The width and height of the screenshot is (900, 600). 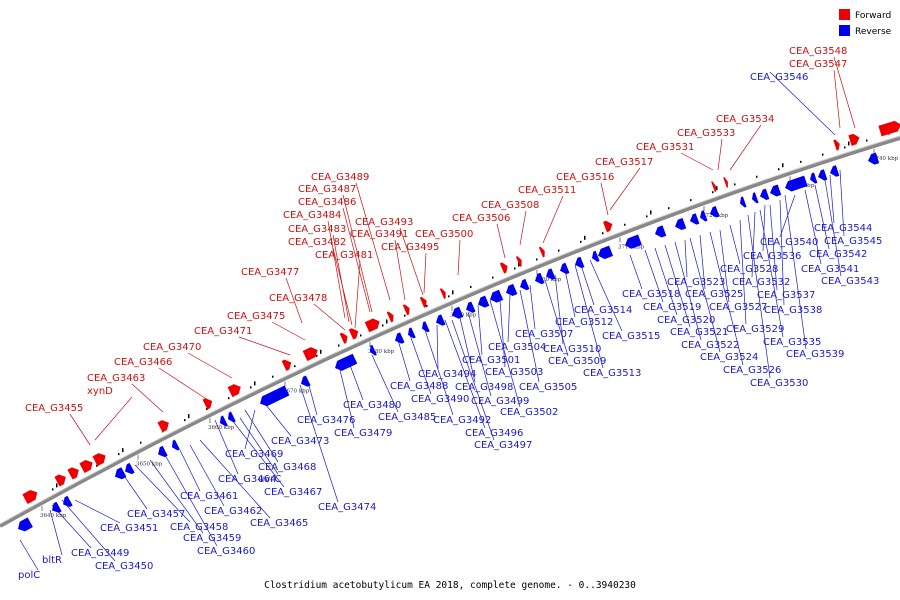 What do you see at coordinates (710, 345) in the screenshot?
I see `reverse-gene-label-47: CEA_G3522` at bounding box center [710, 345].